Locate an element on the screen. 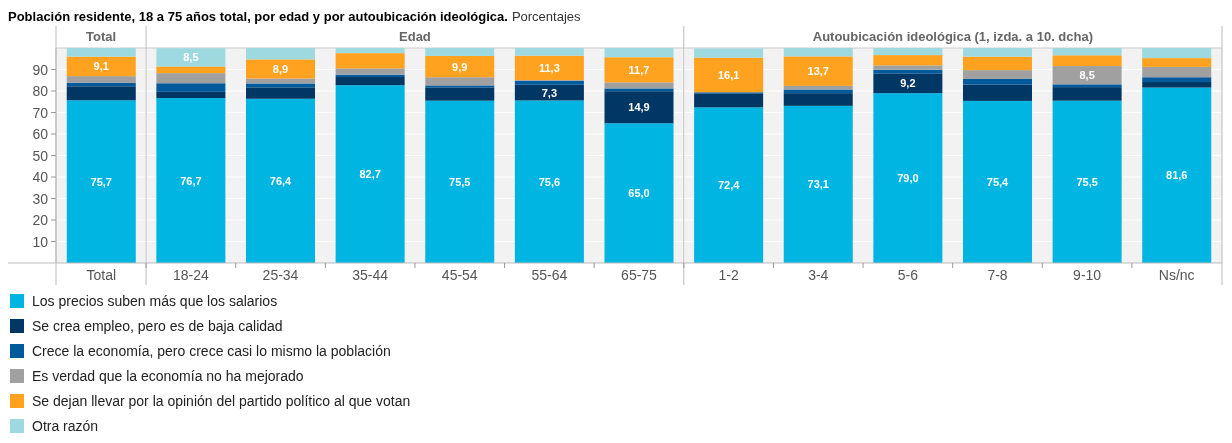  data-label: 75,4 is located at coordinates (998, 181).